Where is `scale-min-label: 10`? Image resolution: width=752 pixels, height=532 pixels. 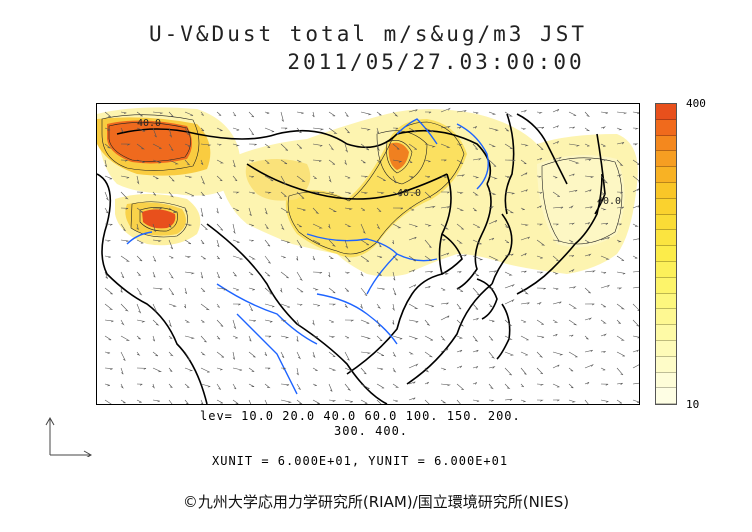 scale-min-label: 10 is located at coordinates (693, 404).